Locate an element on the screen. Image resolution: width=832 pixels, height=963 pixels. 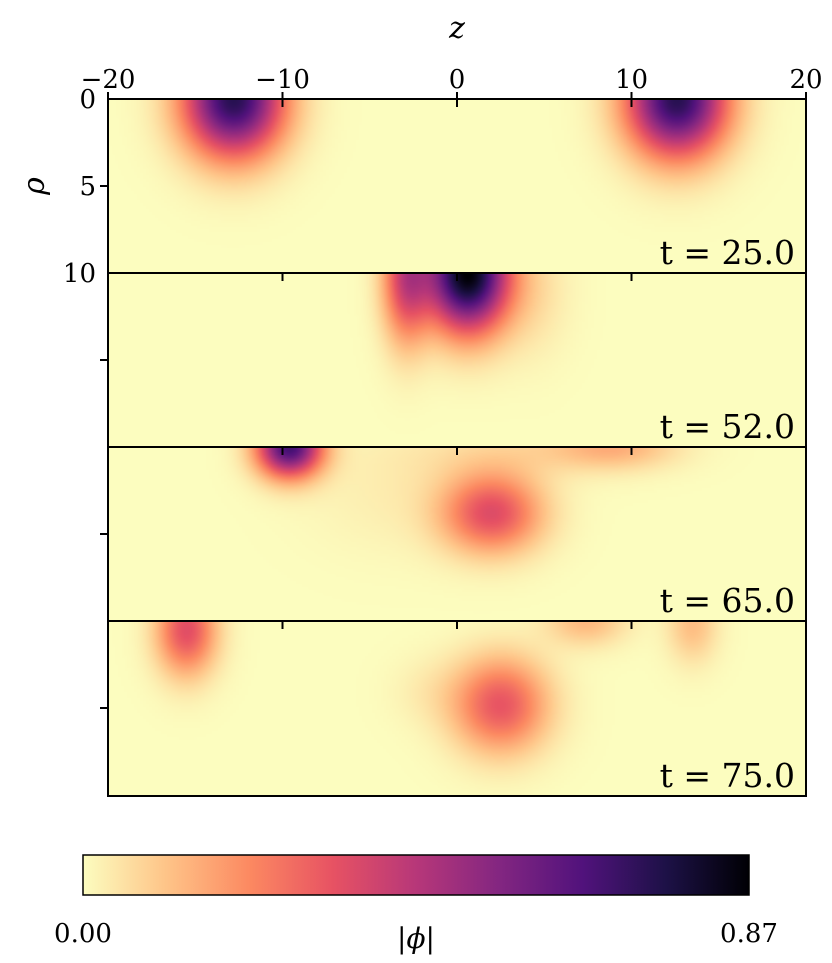
x-tick-label-4: 10 is located at coordinates (631, 80).